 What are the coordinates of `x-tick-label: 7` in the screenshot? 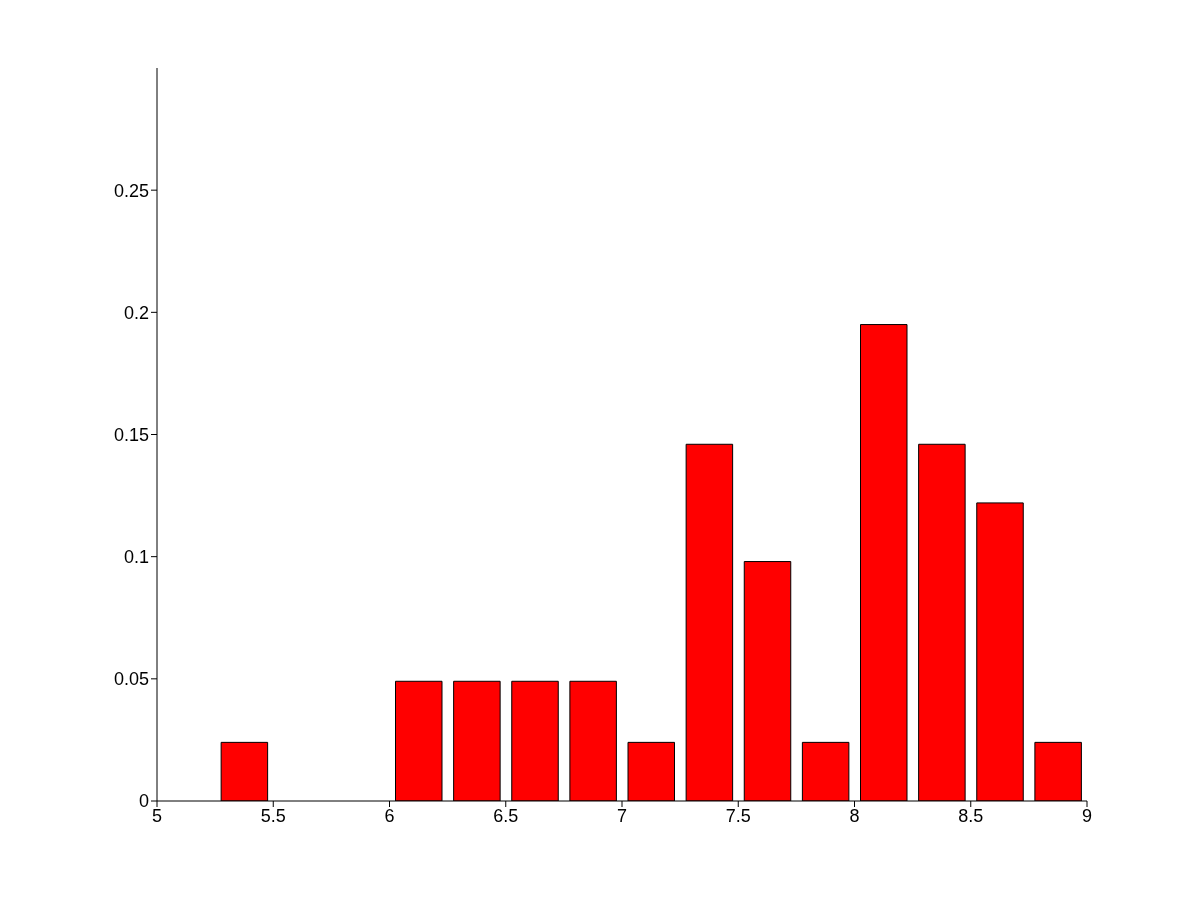 It's located at (622, 815).